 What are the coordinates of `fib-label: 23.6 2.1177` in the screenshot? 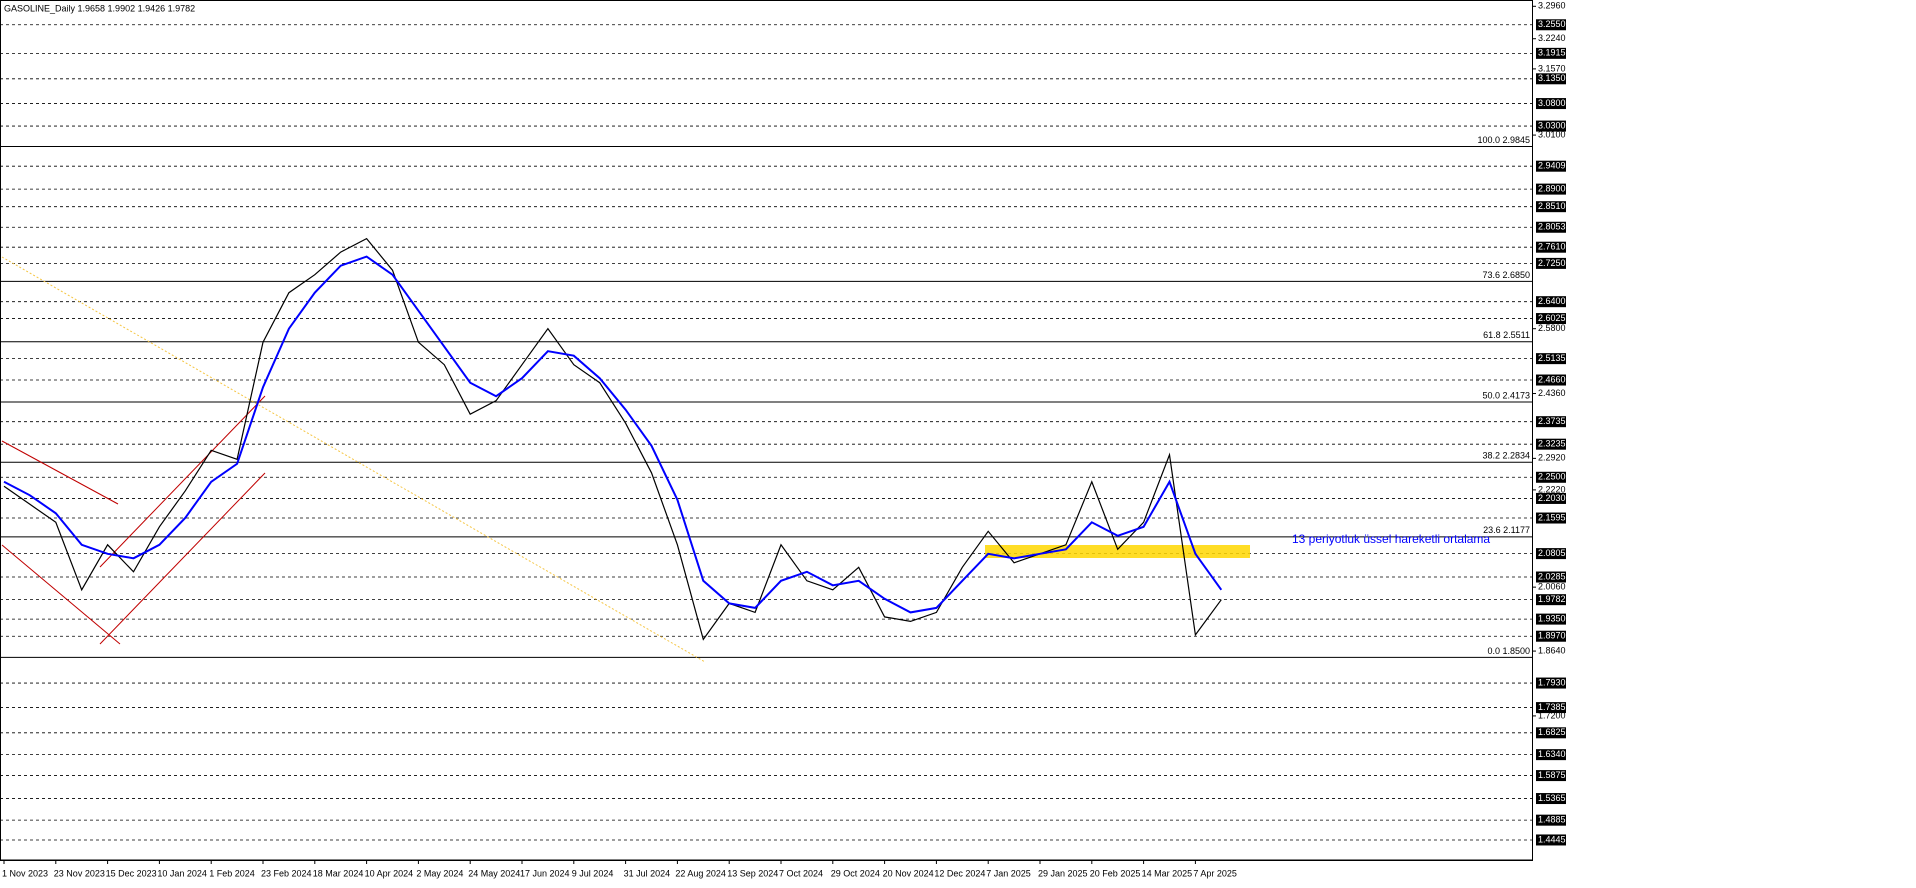 It's located at (1506, 530).